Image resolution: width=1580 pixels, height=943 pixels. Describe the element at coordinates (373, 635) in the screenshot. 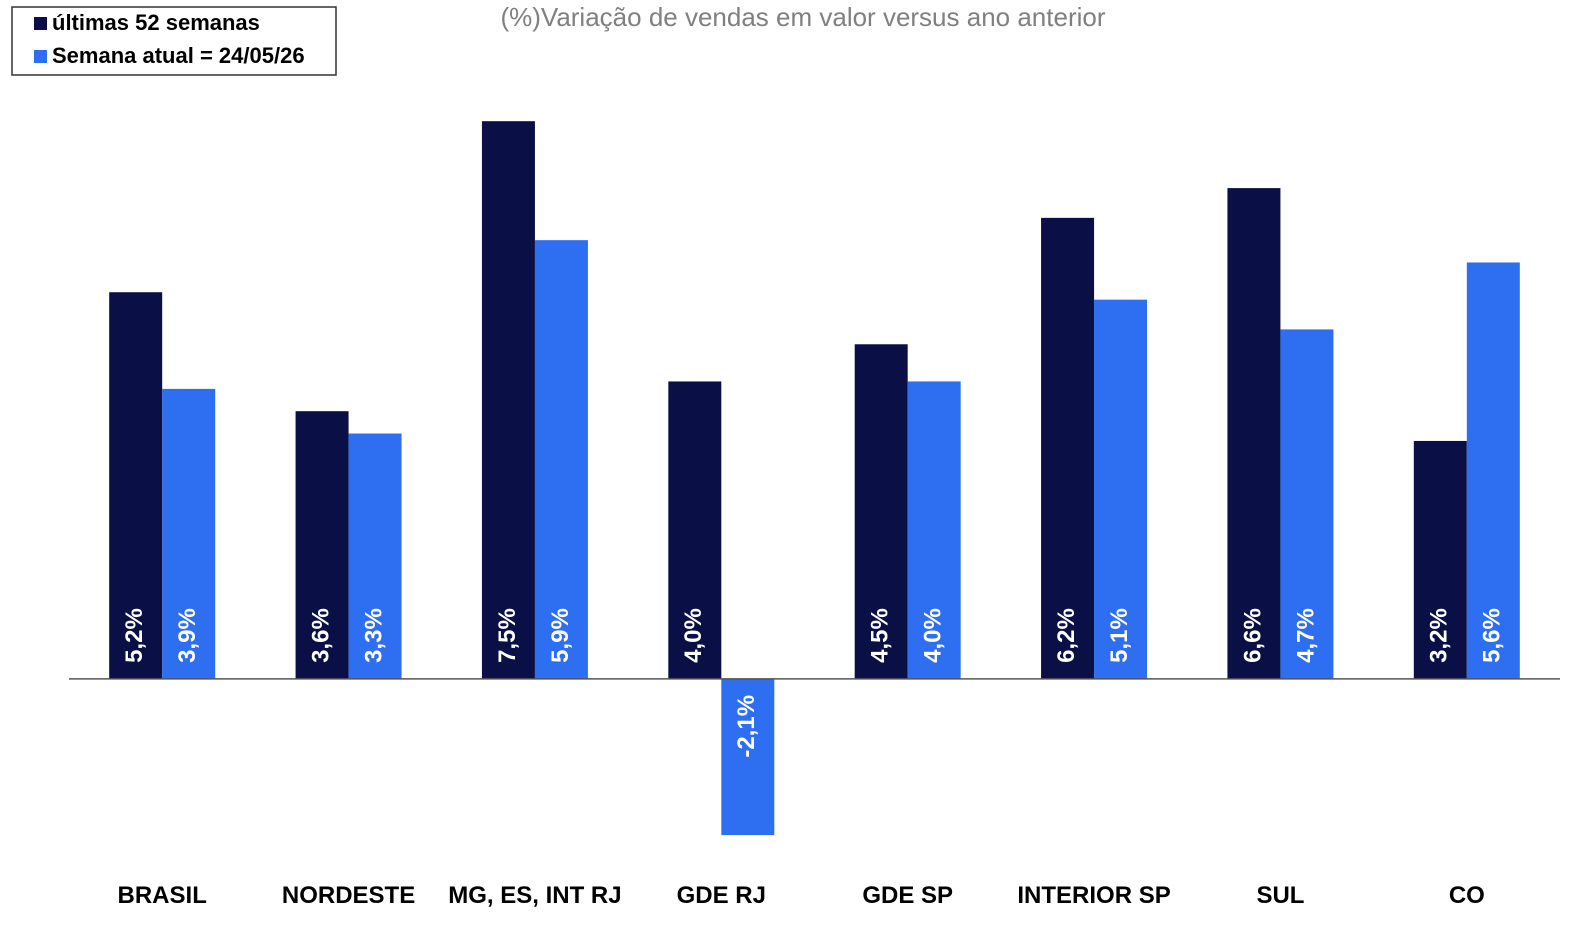

I see `value-label: 3,3%` at that location.